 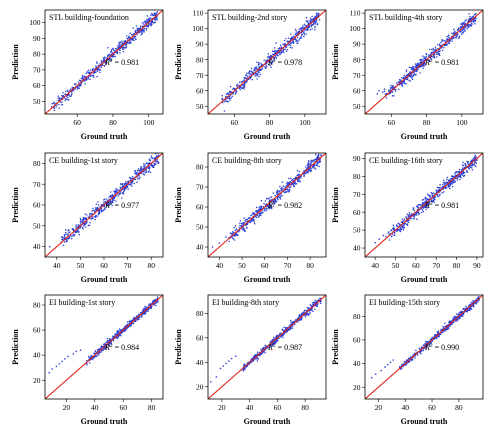 What do you see at coordinates (267, 347) in the screenshot?
I see `plot-frame` at bounding box center [267, 347].